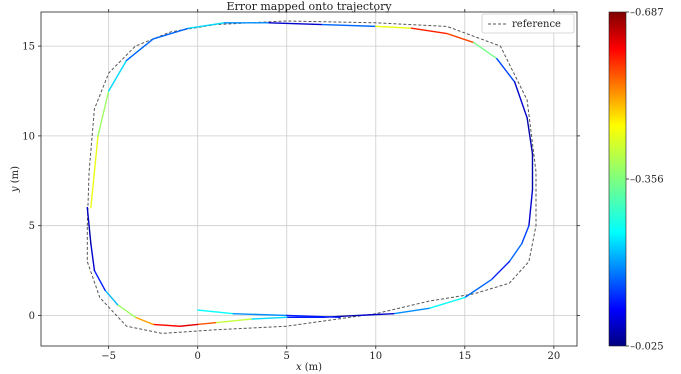 The height and width of the screenshot is (374, 681). What do you see at coordinates (464, 356) in the screenshot?
I see `x-tick-label: 15` at bounding box center [464, 356].